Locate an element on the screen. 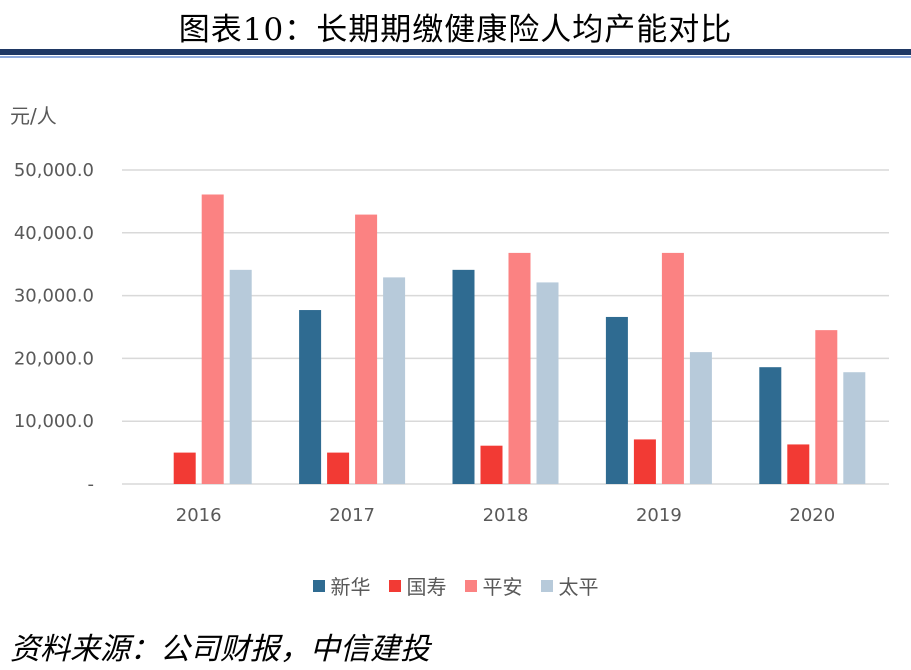 This screenshot has width=911, height=670. bar-平安-2018 is located at coordinates (519, 368).